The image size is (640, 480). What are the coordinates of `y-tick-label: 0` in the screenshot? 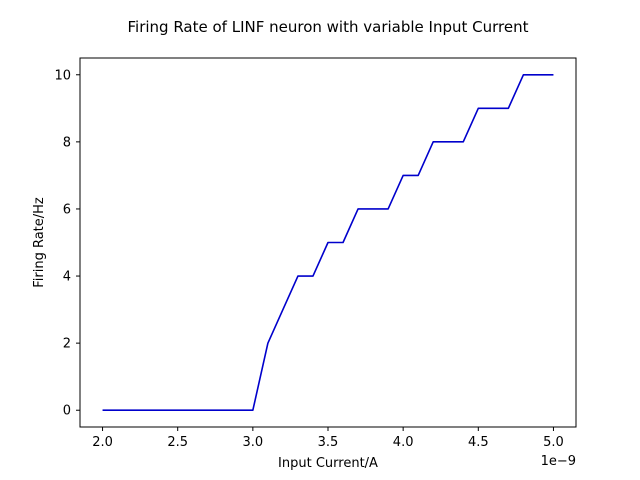 It's located at (67, 411).